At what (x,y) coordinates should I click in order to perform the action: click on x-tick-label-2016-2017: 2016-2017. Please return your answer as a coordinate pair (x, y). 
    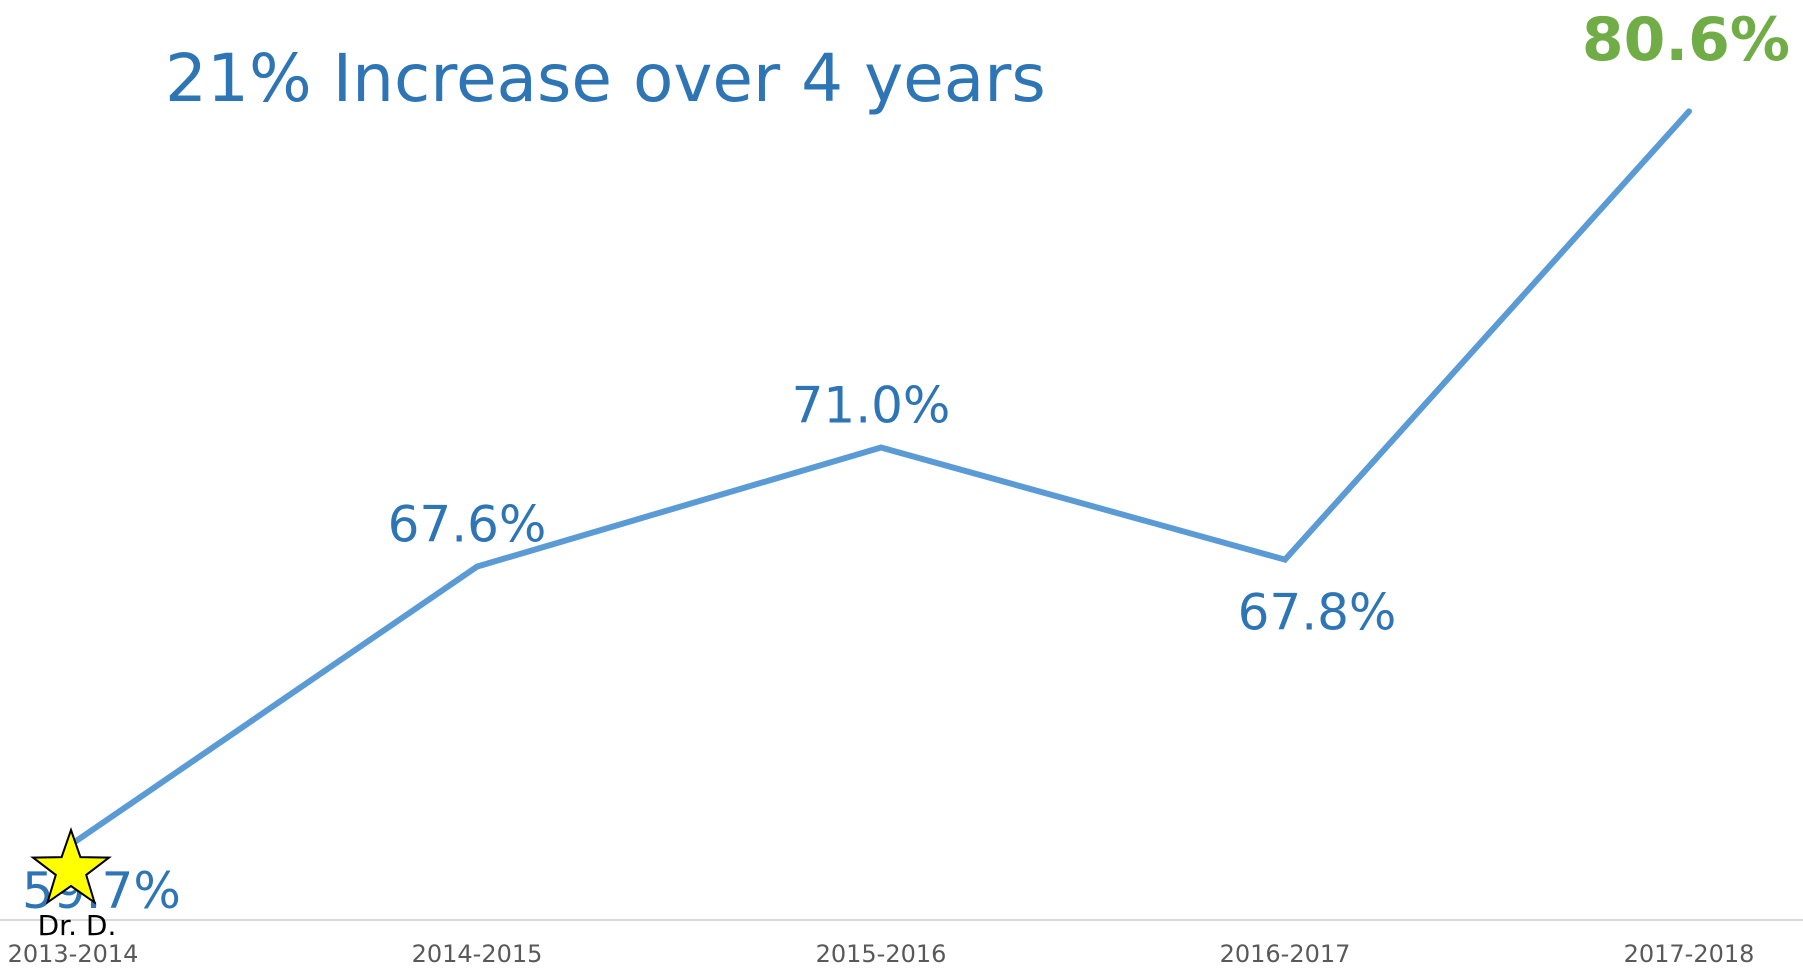
    Looking at the image, I should click on (1285, 954).